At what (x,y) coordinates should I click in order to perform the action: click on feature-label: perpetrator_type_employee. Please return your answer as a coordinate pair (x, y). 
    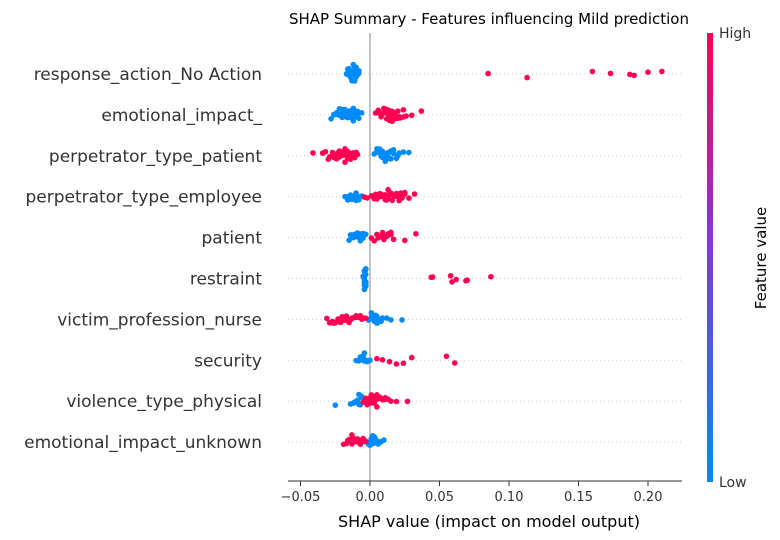
    Looking at the image, I should click on (143, 198).